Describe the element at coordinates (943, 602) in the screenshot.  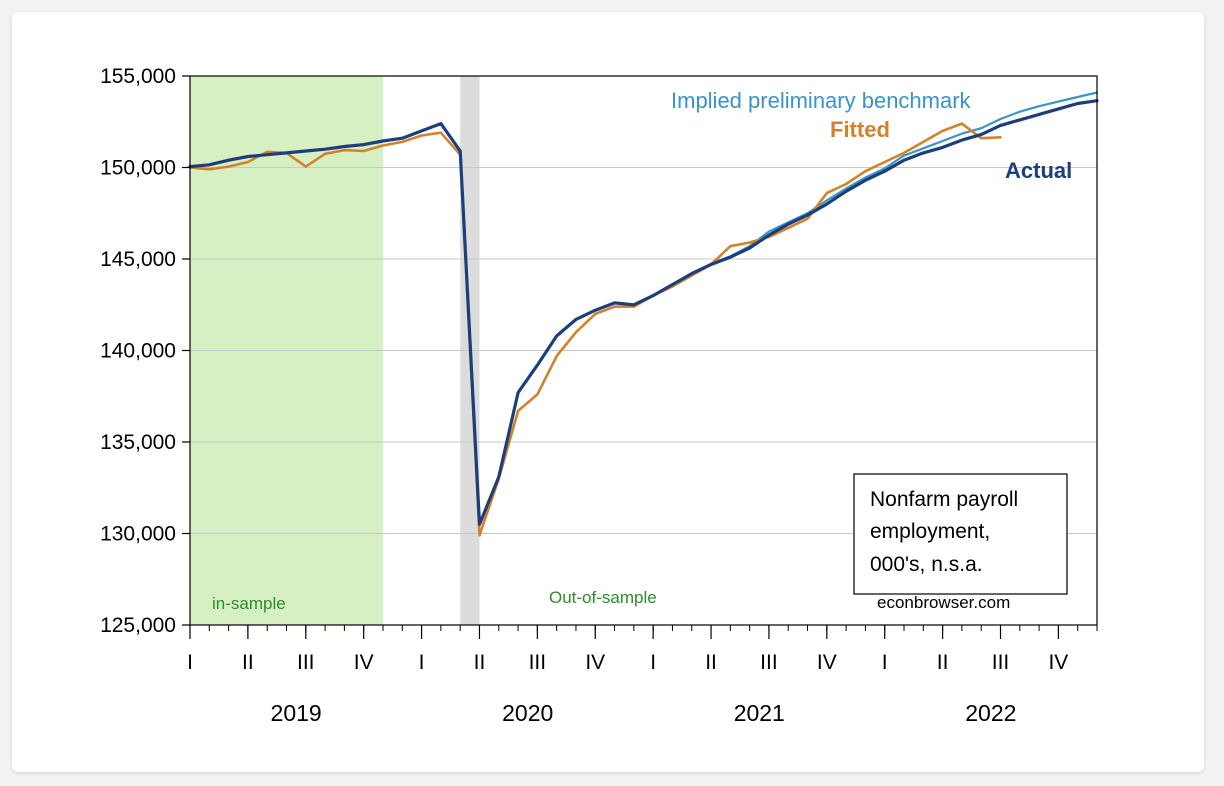
I see `source-credit: econbrowser.com` at that location.